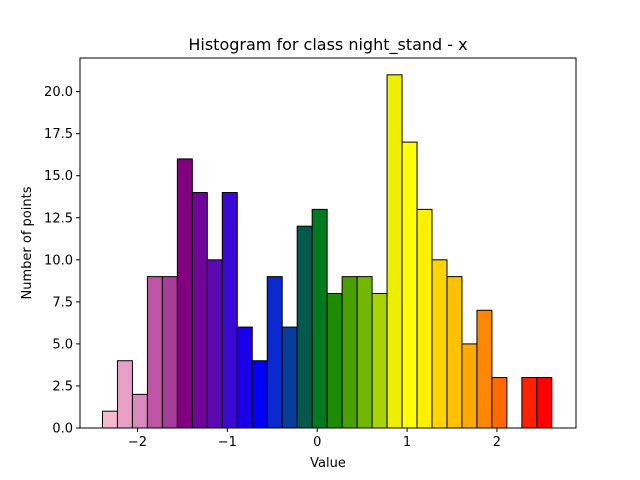 Image resolution: width=640 pixels, height=480 pixels. I want to click on y-tick-label: 17.5, so click(58, 134).